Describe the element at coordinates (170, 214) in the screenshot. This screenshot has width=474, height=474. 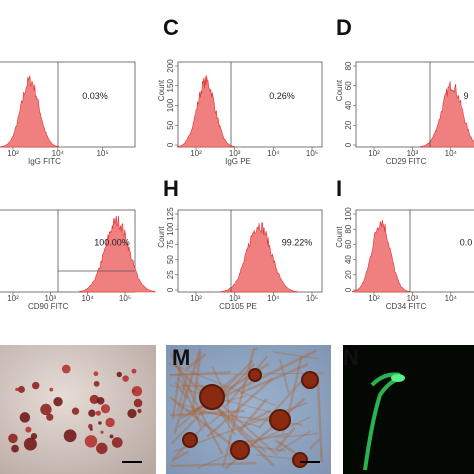
I see `y-tick-label: 125` at that location.